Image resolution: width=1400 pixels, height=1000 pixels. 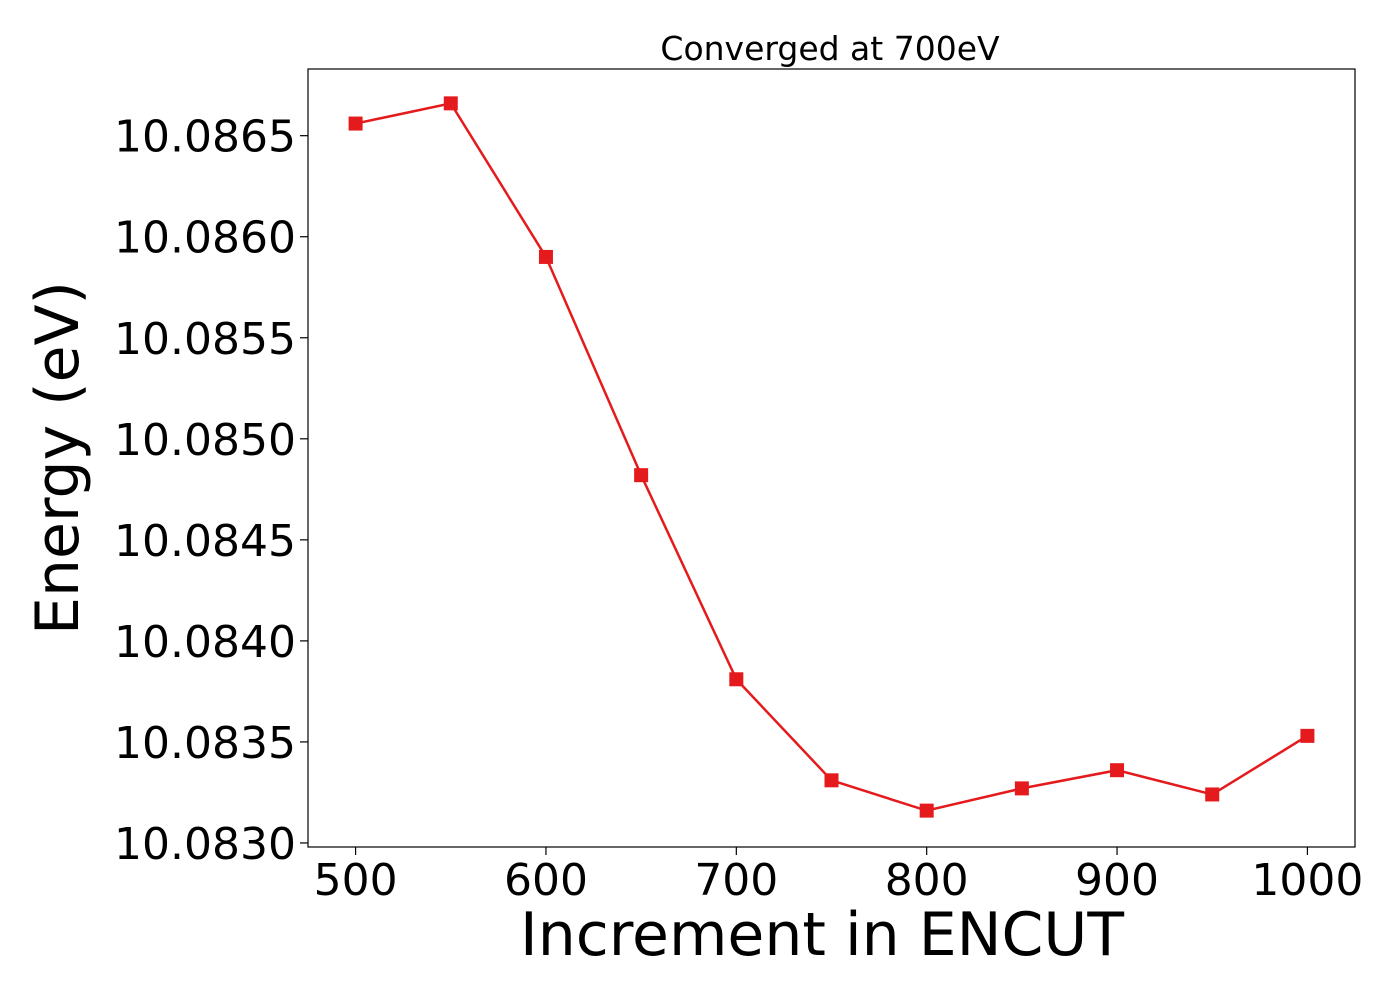 I want to click on y-axis-label: Energy (eV), so click(x=58, y=458).